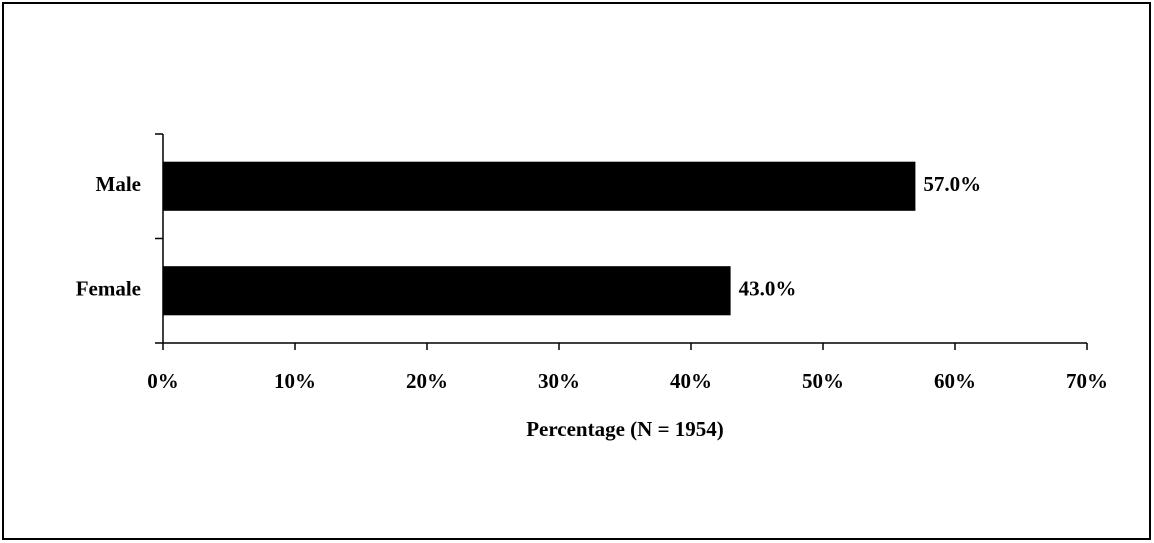  I want to click on x-tick-label: 60%, so click(955, 381).